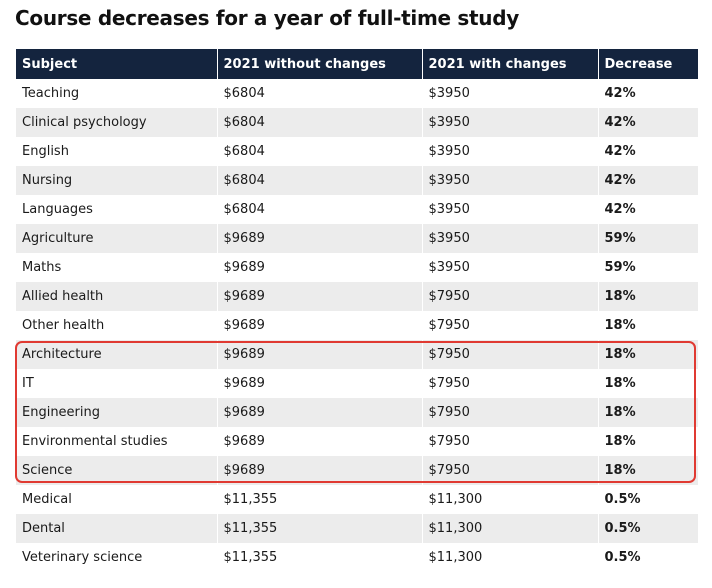 The image size is (712, 588). What do you see at coordinates (82, 557) in the screenshot?
I see `cell-subject: Veterinary science` at bounding box center [82, 557].